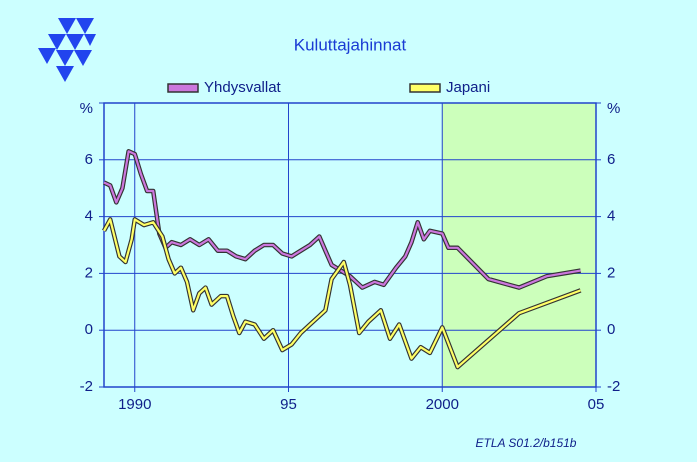 The width and height of the screenshot is (697, 462). I want to click on y-tick-label: 2, so click(89, 272).